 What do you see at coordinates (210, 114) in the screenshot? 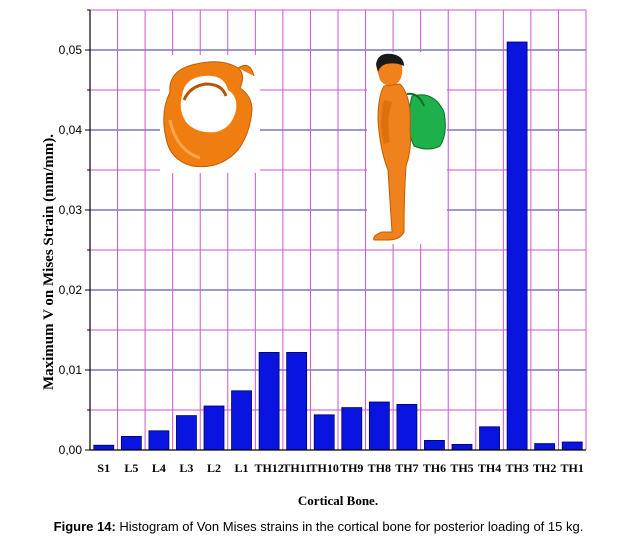
I see `vertebra-illustration` at bounding box center [210, 114].